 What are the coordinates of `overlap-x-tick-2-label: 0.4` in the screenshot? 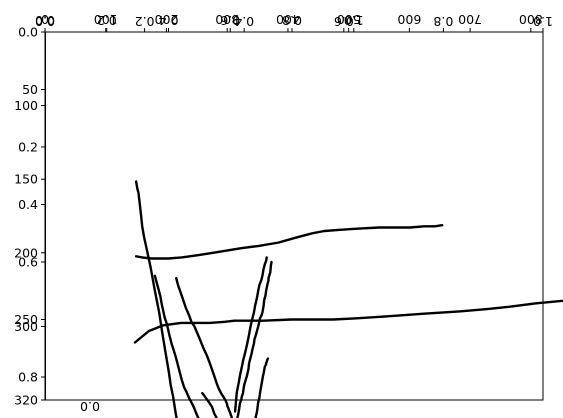 It's located at (169, 20).